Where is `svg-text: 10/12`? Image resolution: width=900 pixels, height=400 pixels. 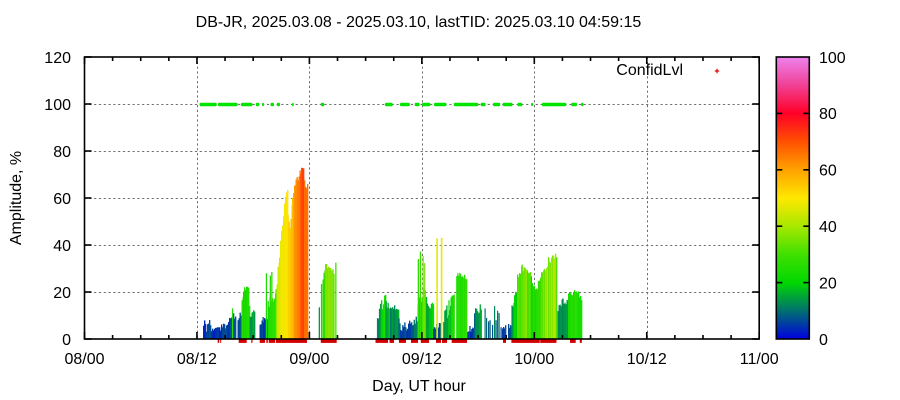
svg-text: 10/12 is located at coordinates (647, 359).